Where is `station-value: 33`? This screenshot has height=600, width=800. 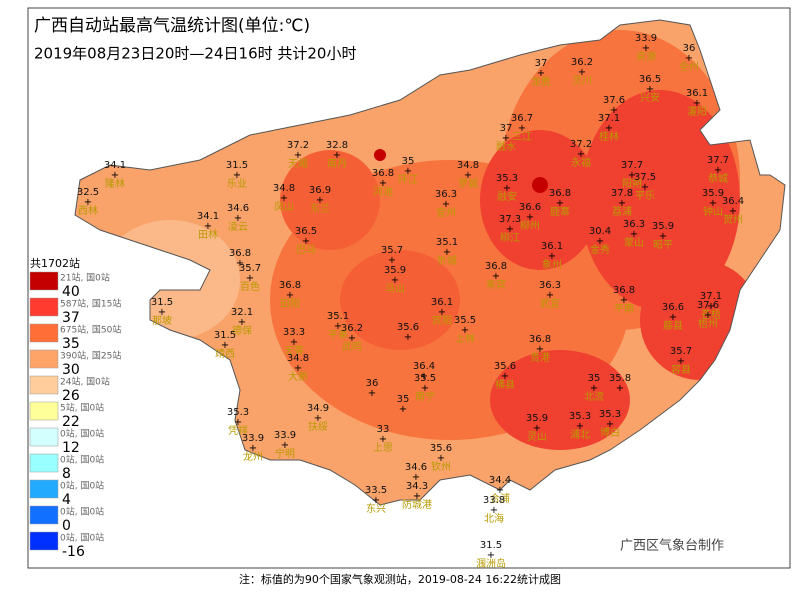
station-value: 33 is located at coordinates (383, 429).